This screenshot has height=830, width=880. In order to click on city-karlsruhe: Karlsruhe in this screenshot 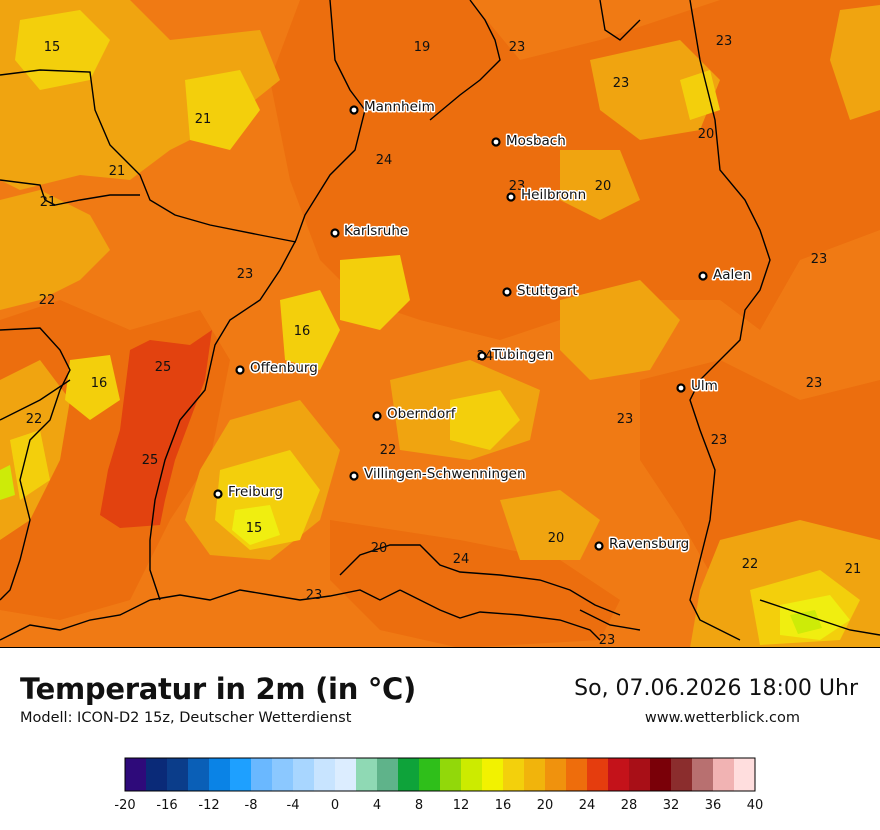, I will do `click(370, 231)`.